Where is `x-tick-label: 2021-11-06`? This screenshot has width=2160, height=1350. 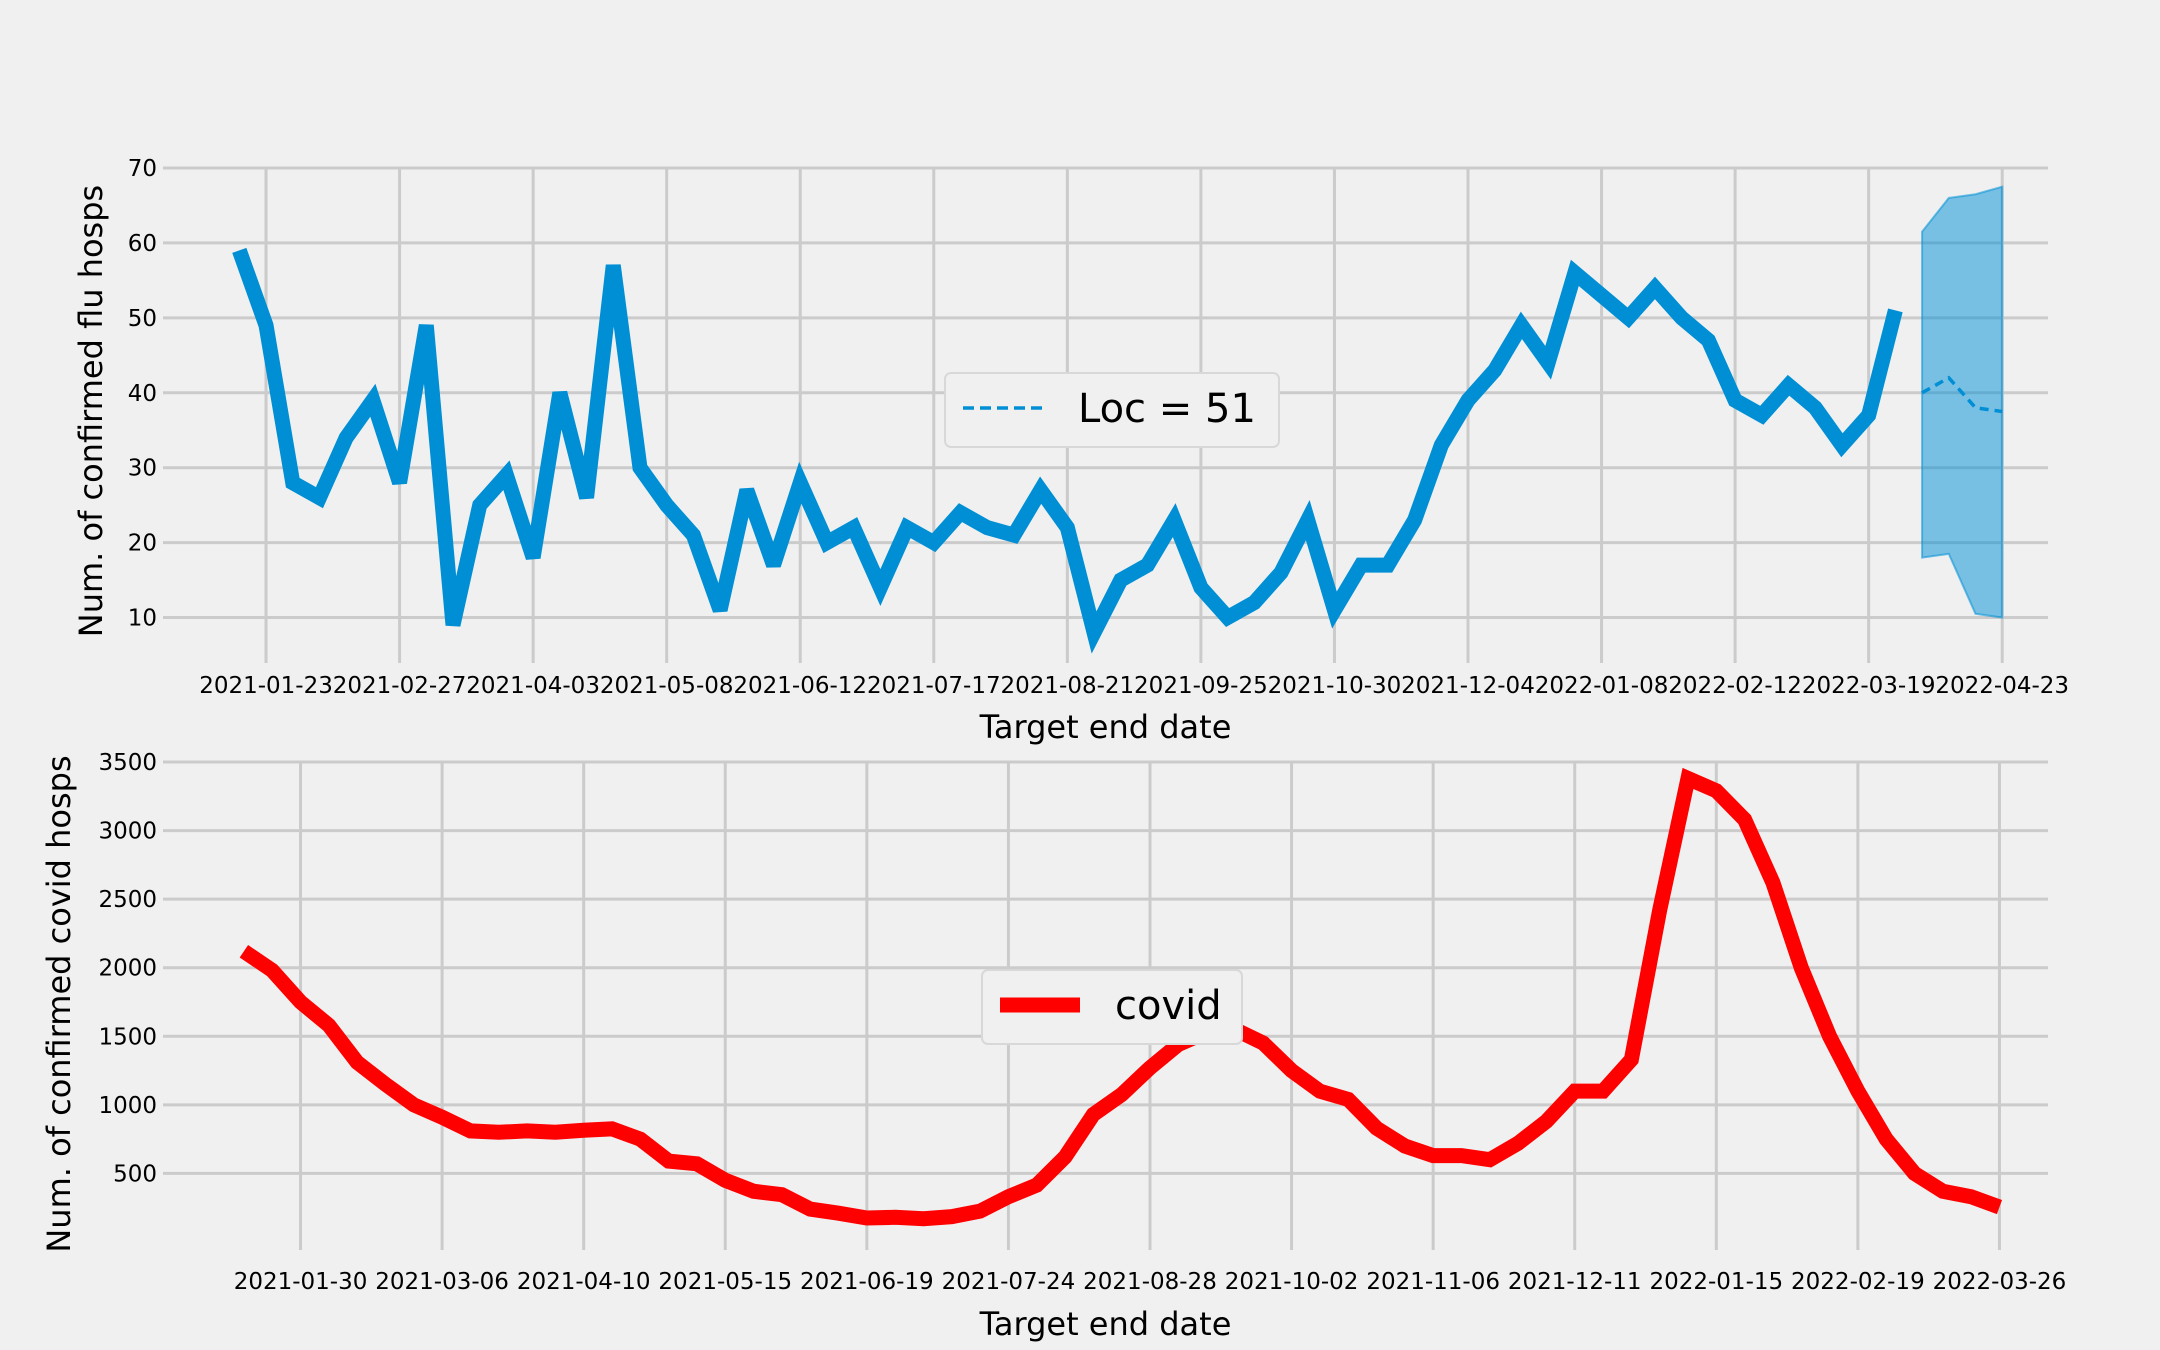 x-tick-label: 2021-11-06 is located at coordinates (1433, 1282).